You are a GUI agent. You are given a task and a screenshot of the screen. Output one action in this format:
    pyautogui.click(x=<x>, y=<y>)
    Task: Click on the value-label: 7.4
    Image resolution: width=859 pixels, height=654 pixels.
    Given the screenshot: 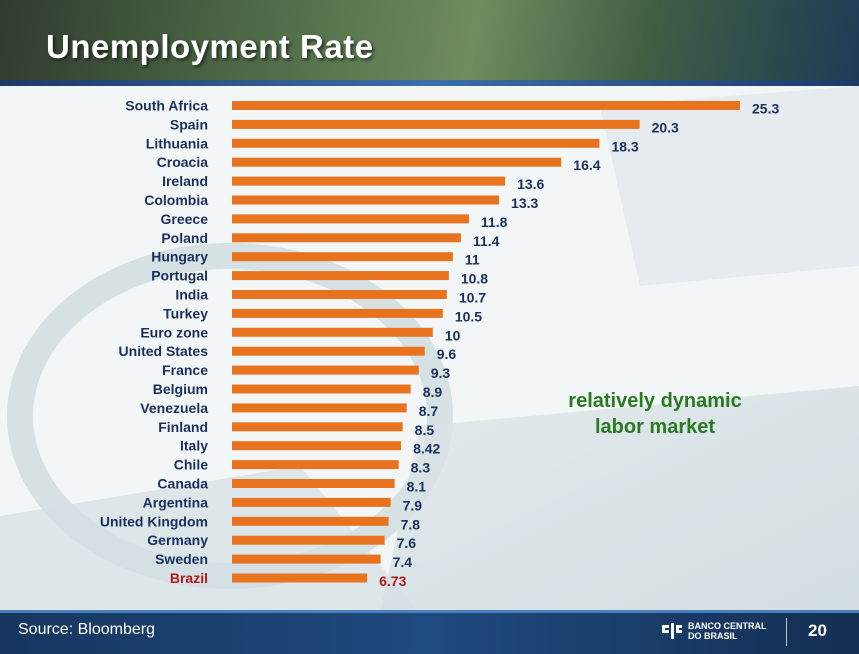 What is the action you would take?
    pyautogui.click(x=403, y=562)
    